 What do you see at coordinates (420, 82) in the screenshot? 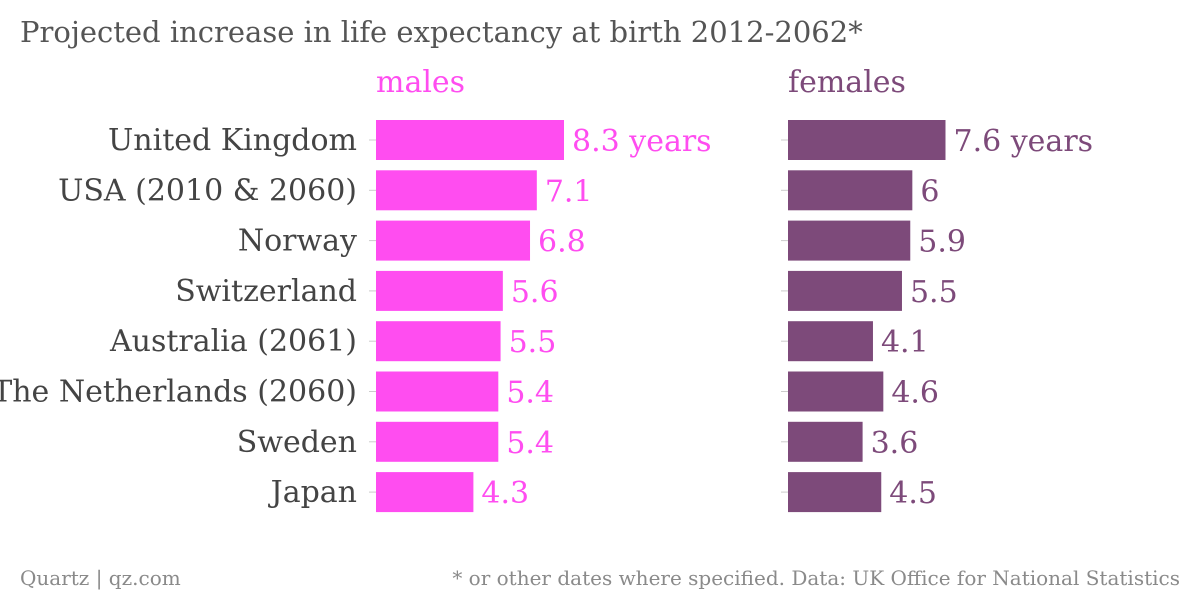
I see `panel-label-males: males` at bounding box center [420, 82].